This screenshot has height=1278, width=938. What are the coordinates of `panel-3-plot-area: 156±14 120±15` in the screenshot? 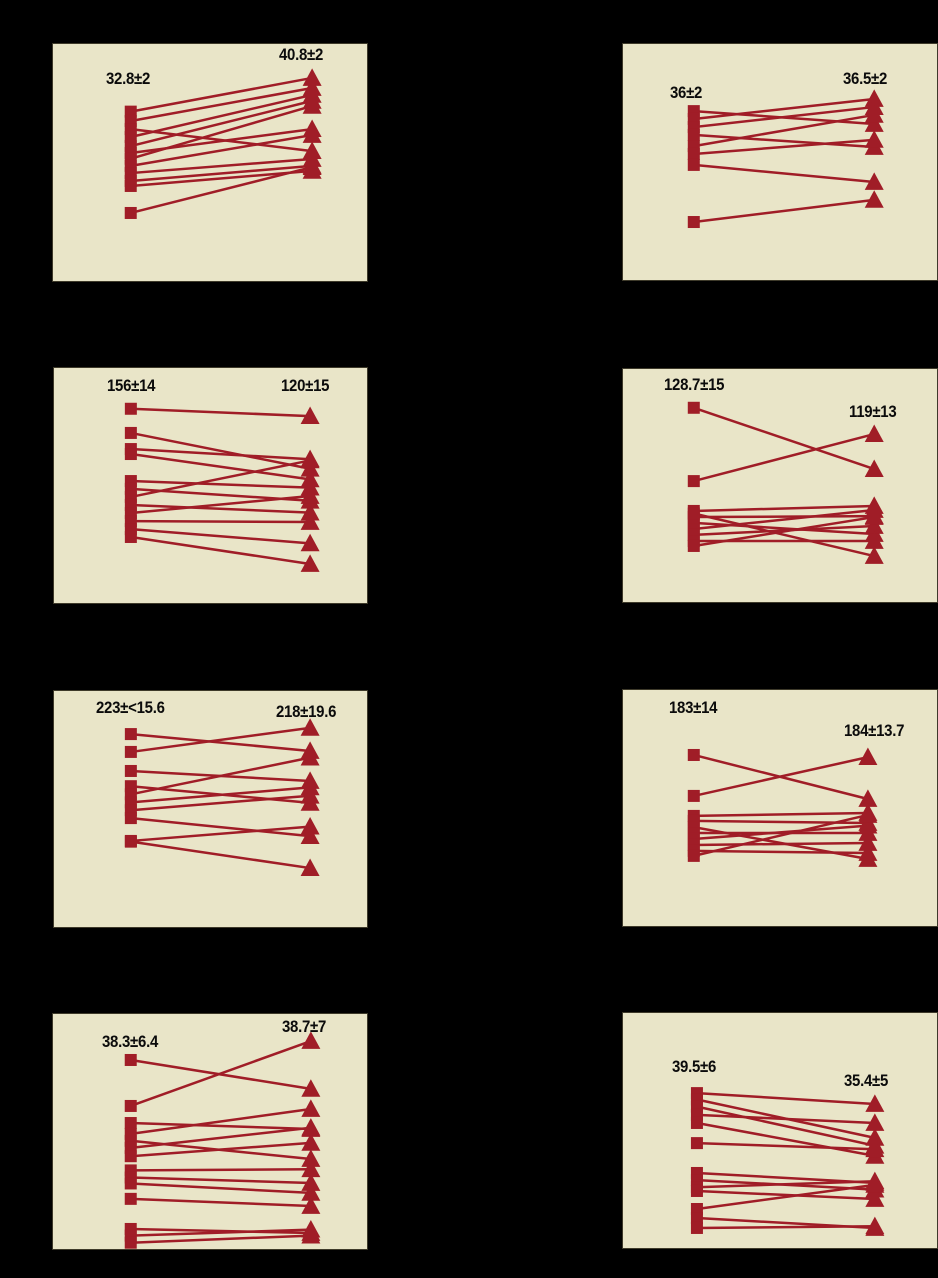 It's located at (210, 485).